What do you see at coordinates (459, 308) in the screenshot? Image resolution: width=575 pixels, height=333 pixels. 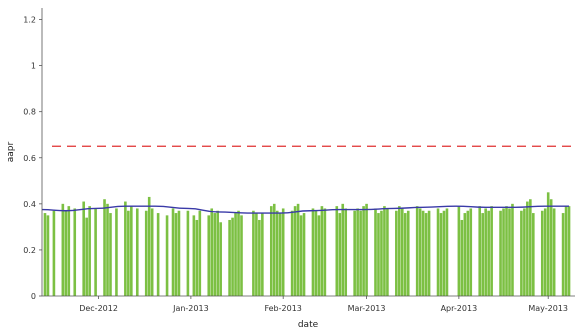 I see `x-tick-label: Apr-2013` at bounding box center [459, 308].